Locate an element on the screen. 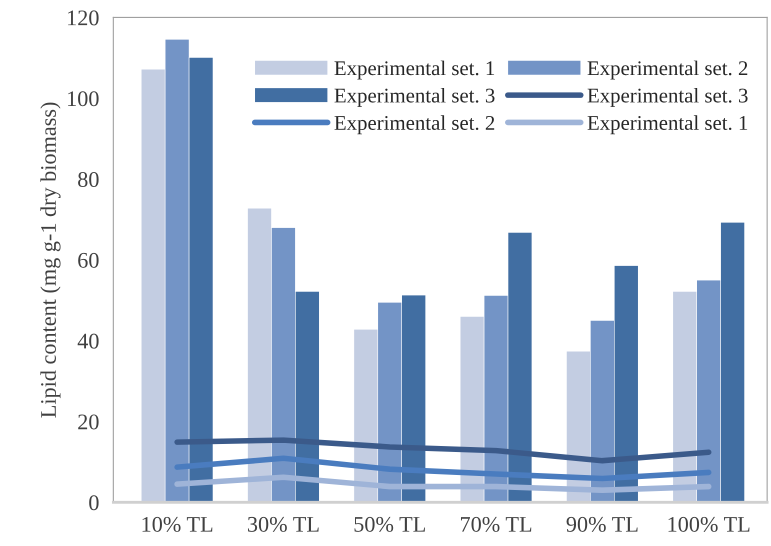 The height and width of the screenshot is (546, 771). y-tick-label: 60 is located at coordinates (88, 260).